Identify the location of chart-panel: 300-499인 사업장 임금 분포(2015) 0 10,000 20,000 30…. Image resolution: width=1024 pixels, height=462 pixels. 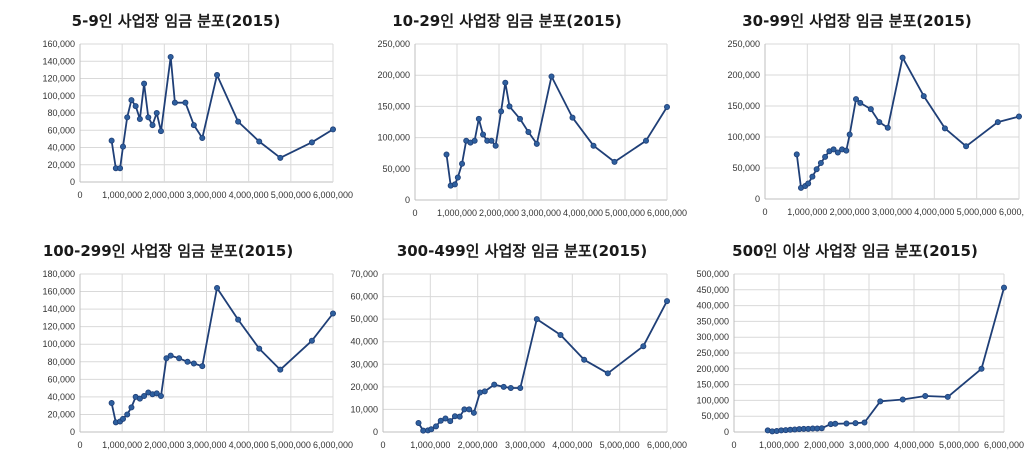
(518, 346).